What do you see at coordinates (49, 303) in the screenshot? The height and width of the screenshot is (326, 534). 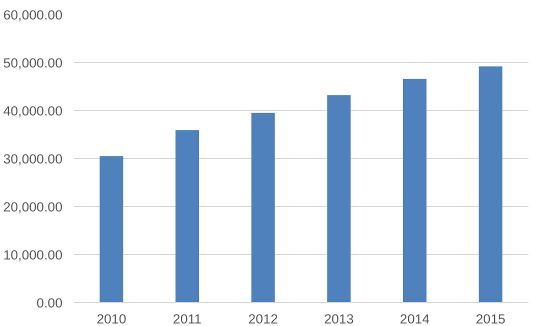 I see `y-tick-label: 0.00` at bounding box center [49, 303].